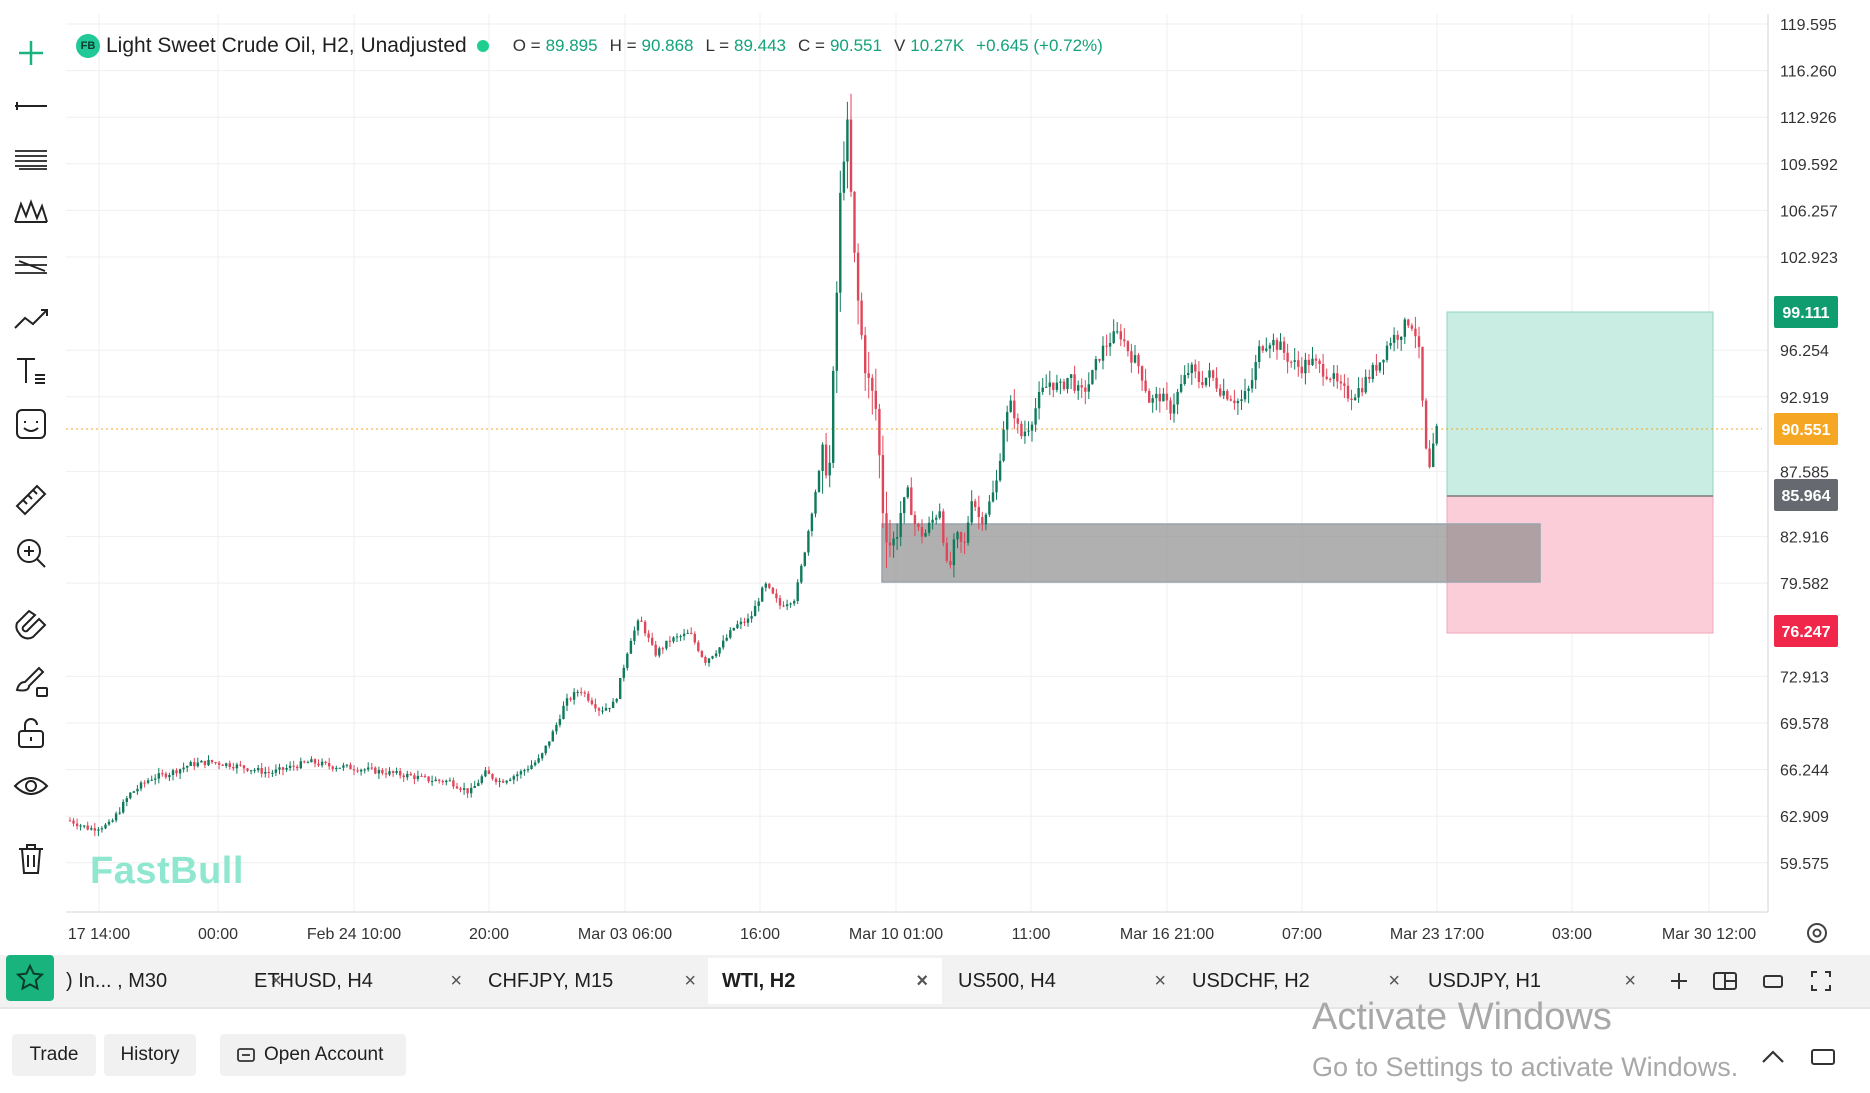 Image resolution: width=1870 pixels, height=1093 pixels. Describe the element at coordinates (150, 1055) in the screenshot. I see `history-button: History` at that location.